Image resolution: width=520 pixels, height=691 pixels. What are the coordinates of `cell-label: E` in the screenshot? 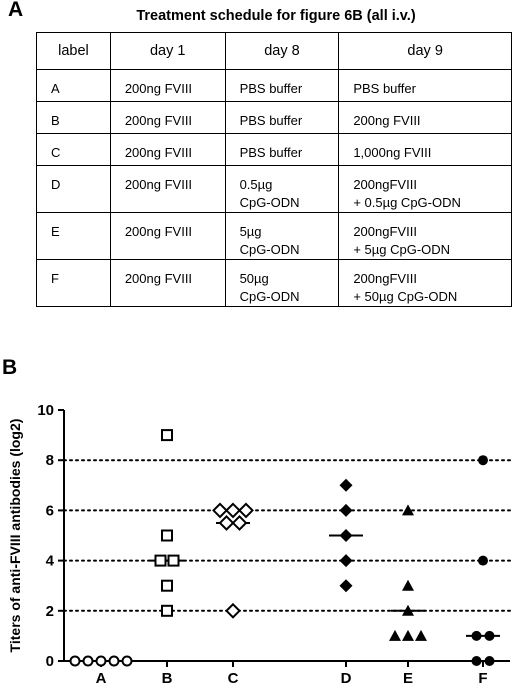 It's located at (73, 236).